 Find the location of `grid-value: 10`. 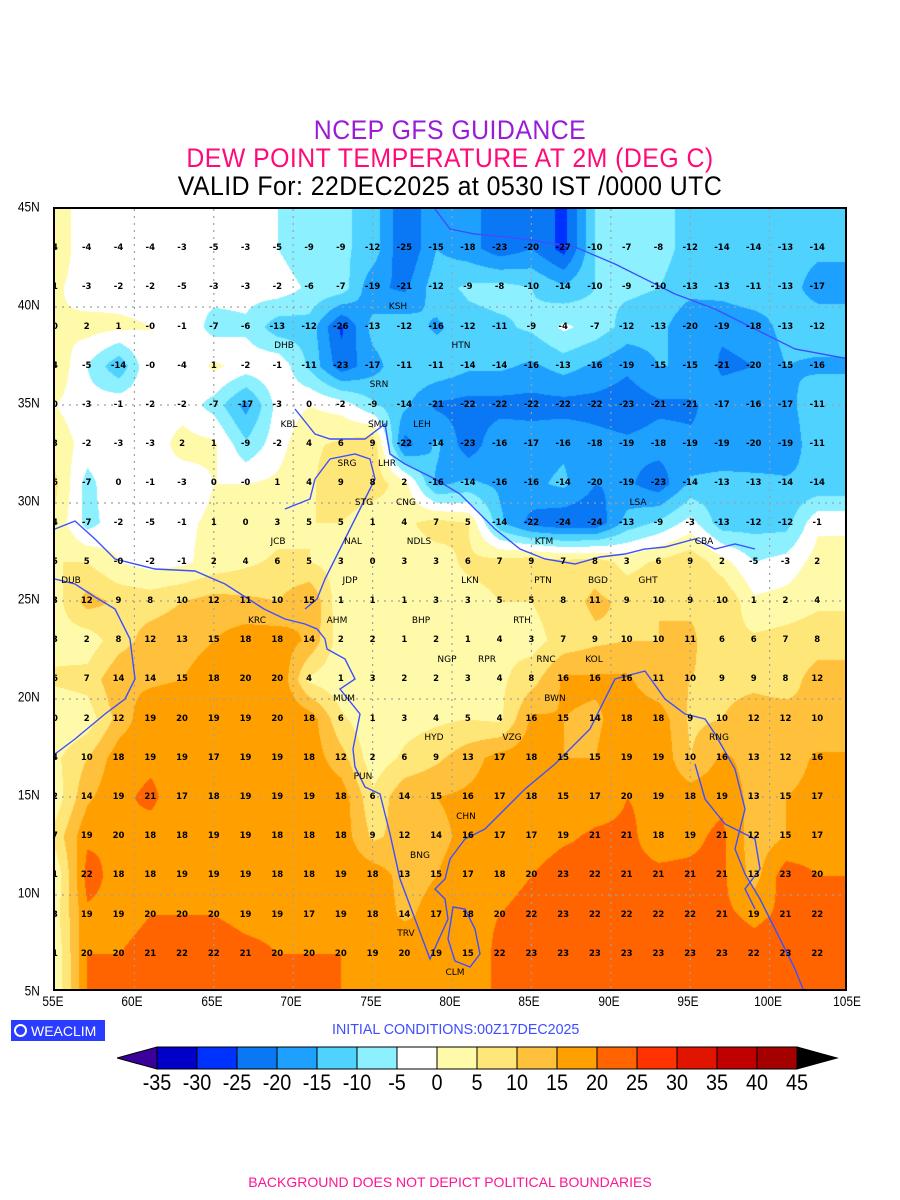

grid-value: 10 is located at coordinates (658, 640).